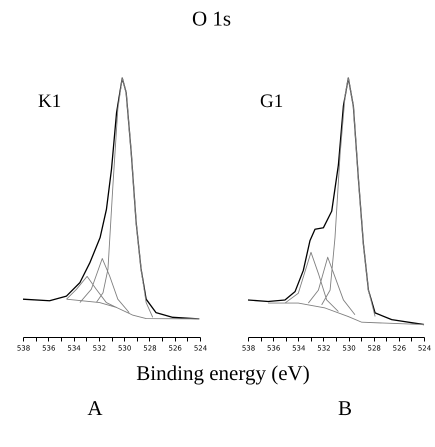 Image resolution: width=435 pixels, height=447 pixels. I want to click on text: B, so click(345, 408).